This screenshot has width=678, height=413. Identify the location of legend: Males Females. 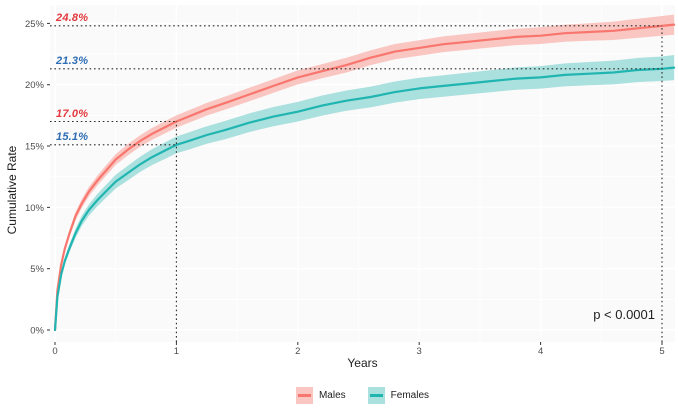
(362, 395).